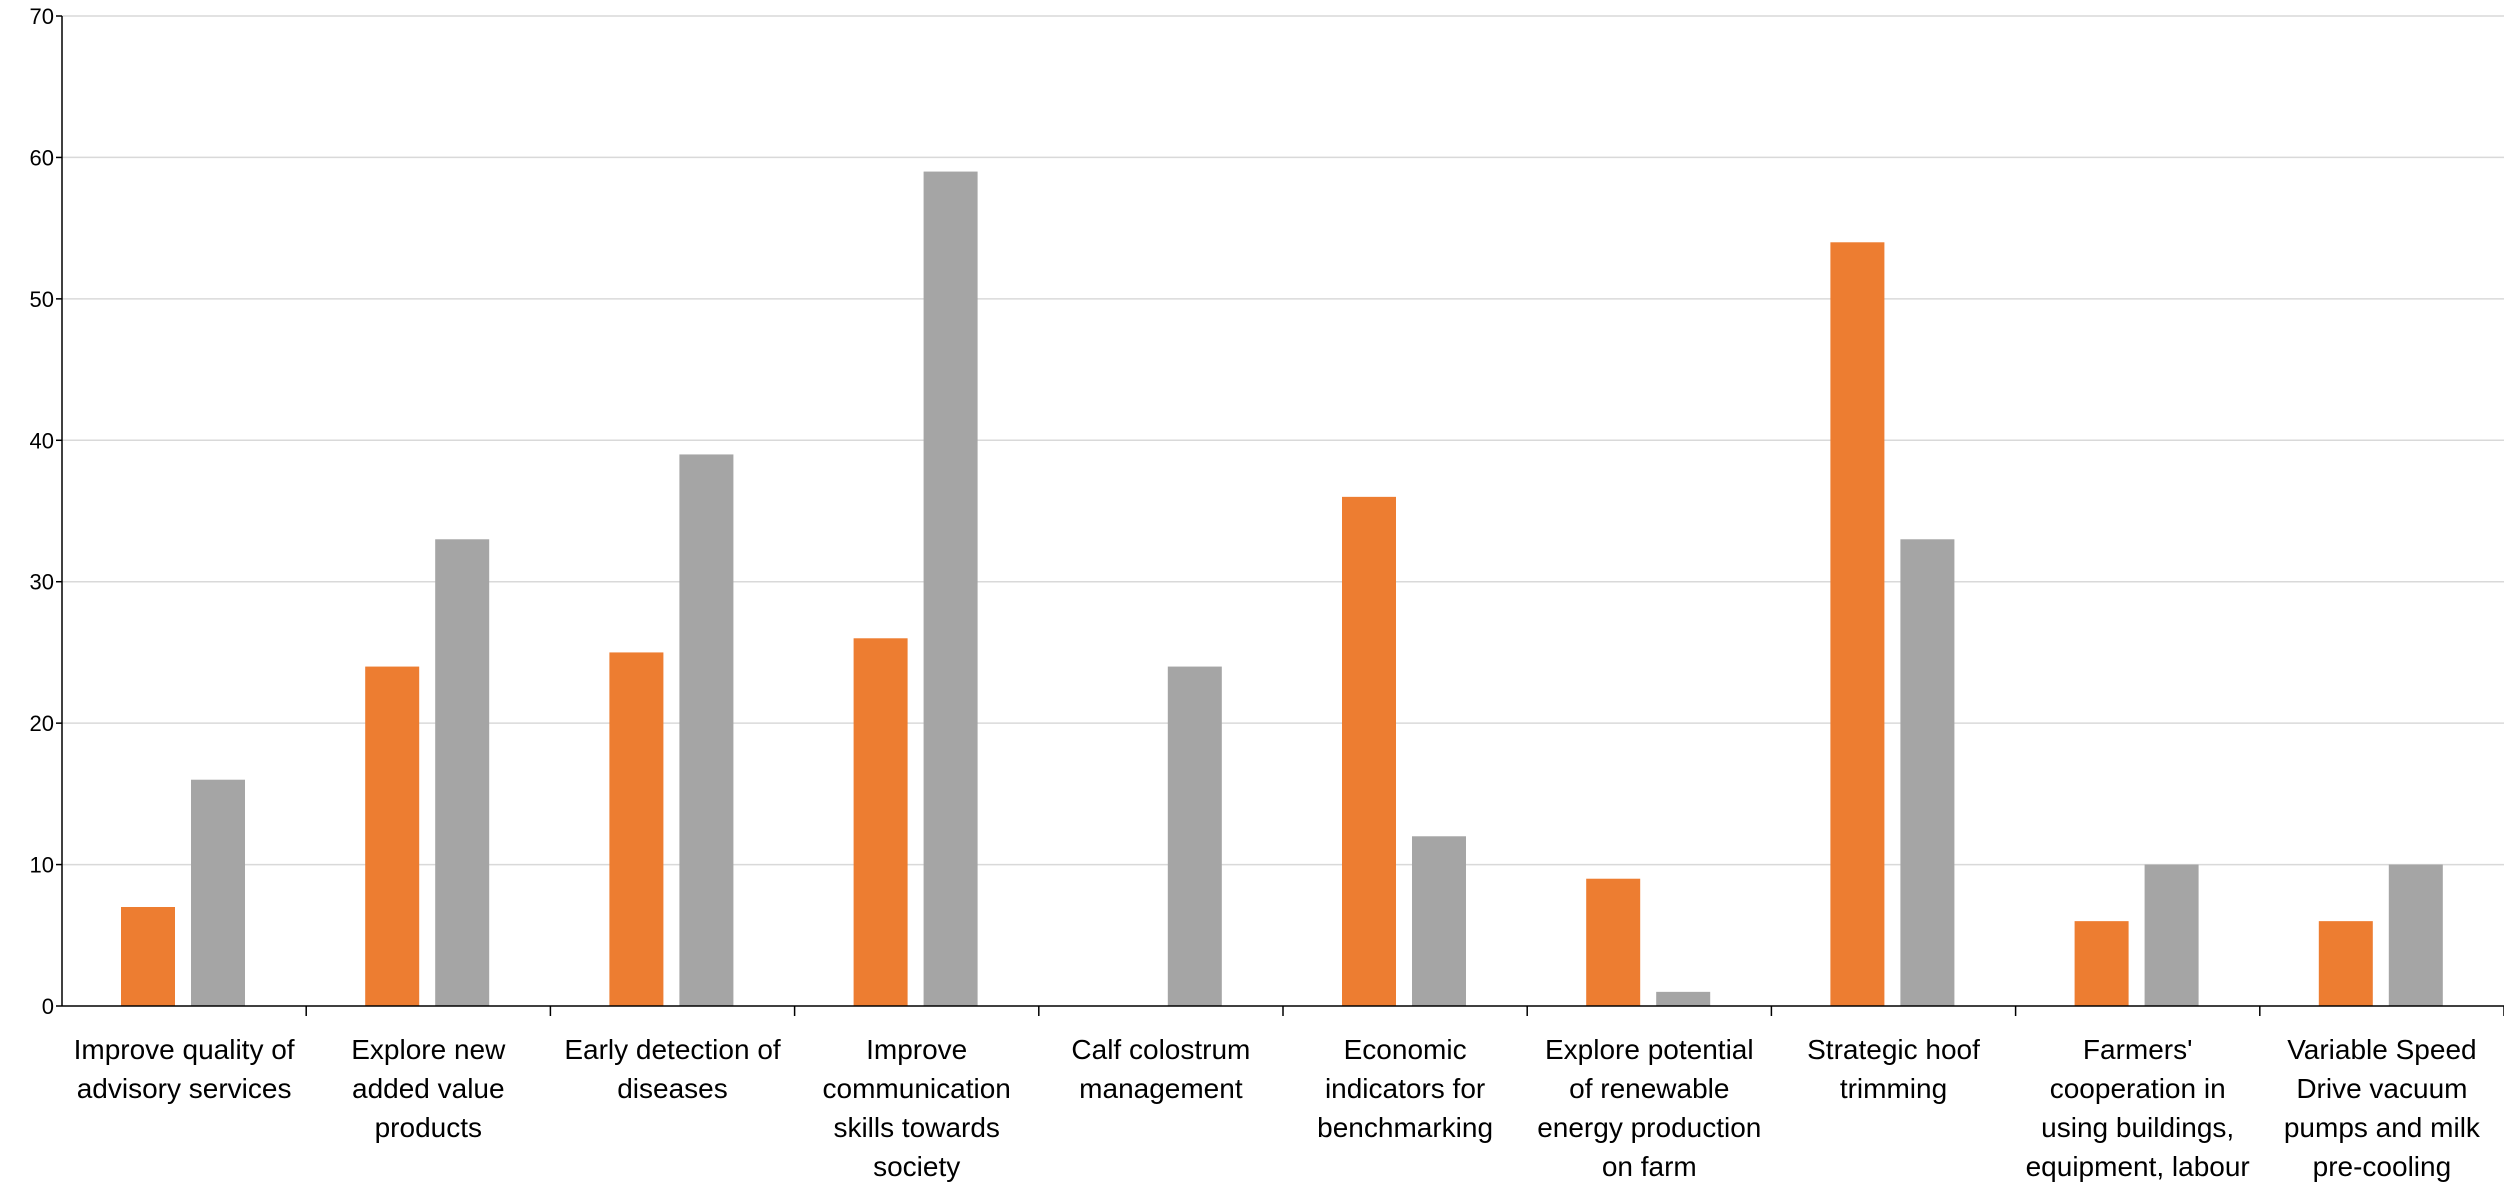 The height and width of the screenshot is (1189, 2504). I want to click on x-category-label: added value, so click(428, 1088).